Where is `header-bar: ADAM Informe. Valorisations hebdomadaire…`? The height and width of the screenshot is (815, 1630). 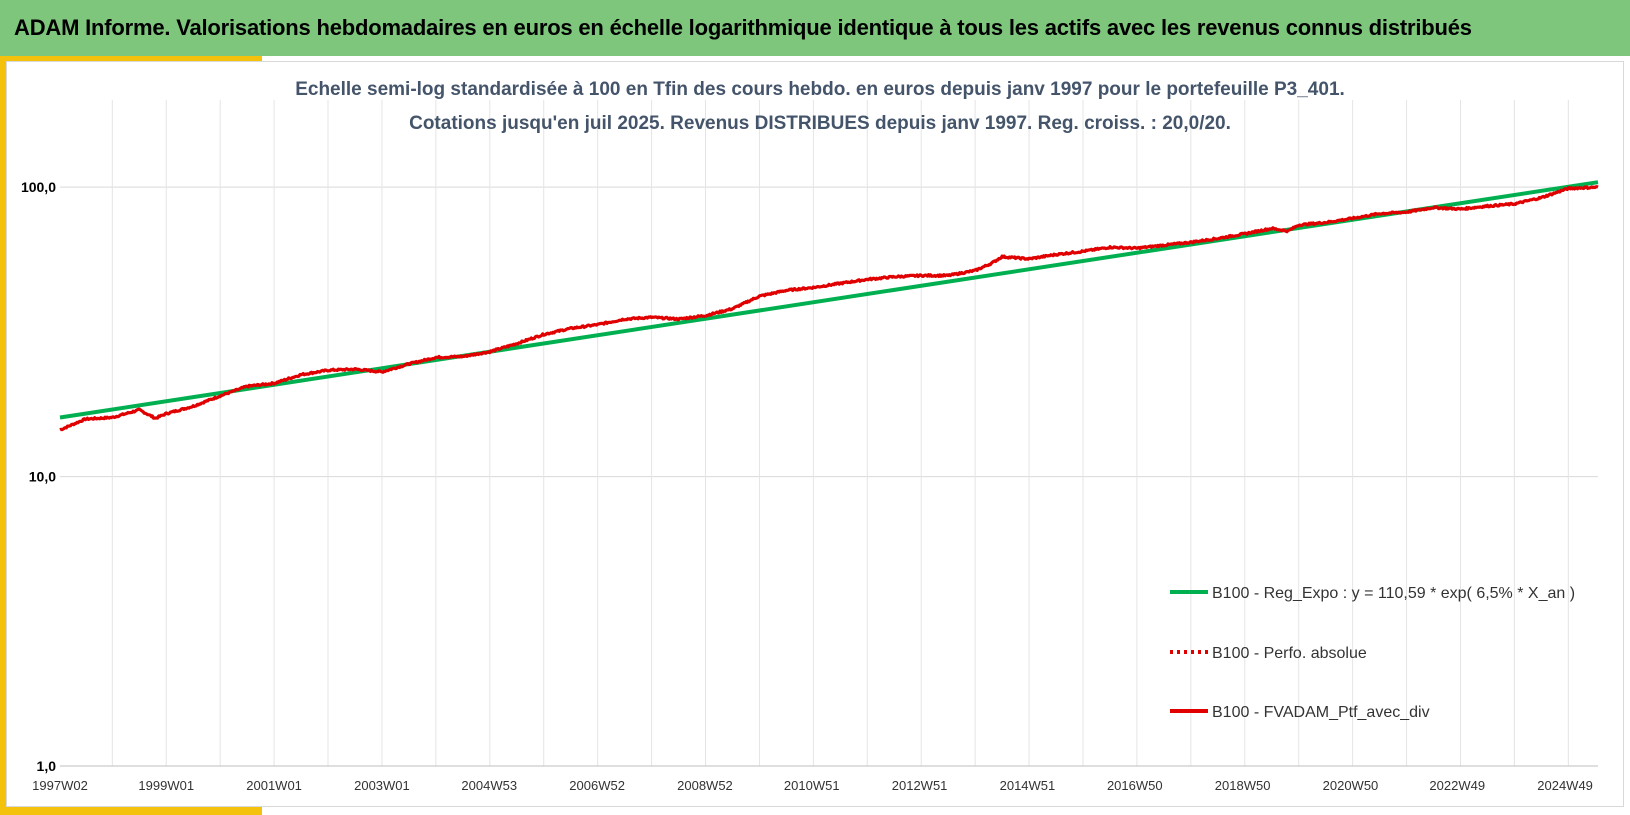
header-bar: ADAM Informe. Valorisations hebdomadaire… is located at coordinates (815, 28).